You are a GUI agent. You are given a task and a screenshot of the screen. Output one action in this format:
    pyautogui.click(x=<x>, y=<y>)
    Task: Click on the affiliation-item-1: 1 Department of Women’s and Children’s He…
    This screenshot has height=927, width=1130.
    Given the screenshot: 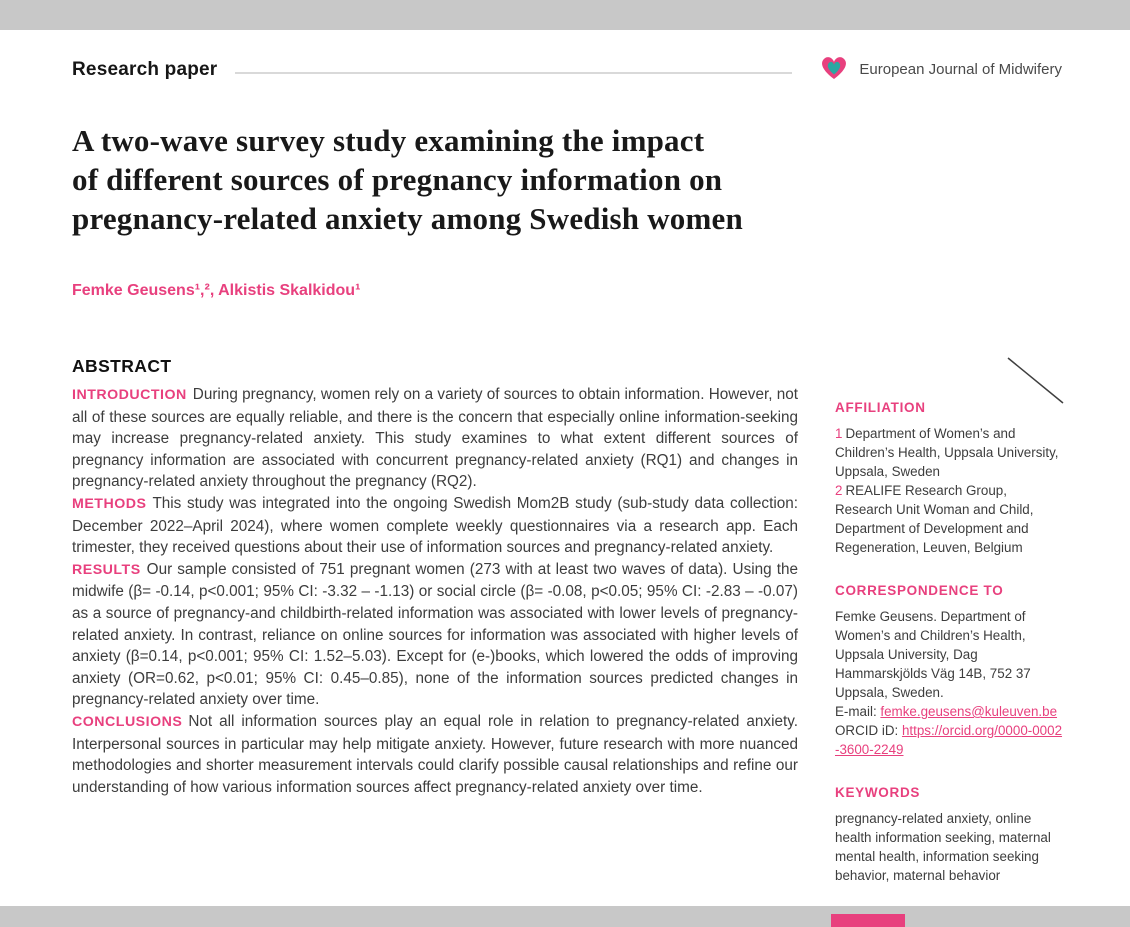 What is the action you would take?
    pyautogui.click(x=949, y=452)
    